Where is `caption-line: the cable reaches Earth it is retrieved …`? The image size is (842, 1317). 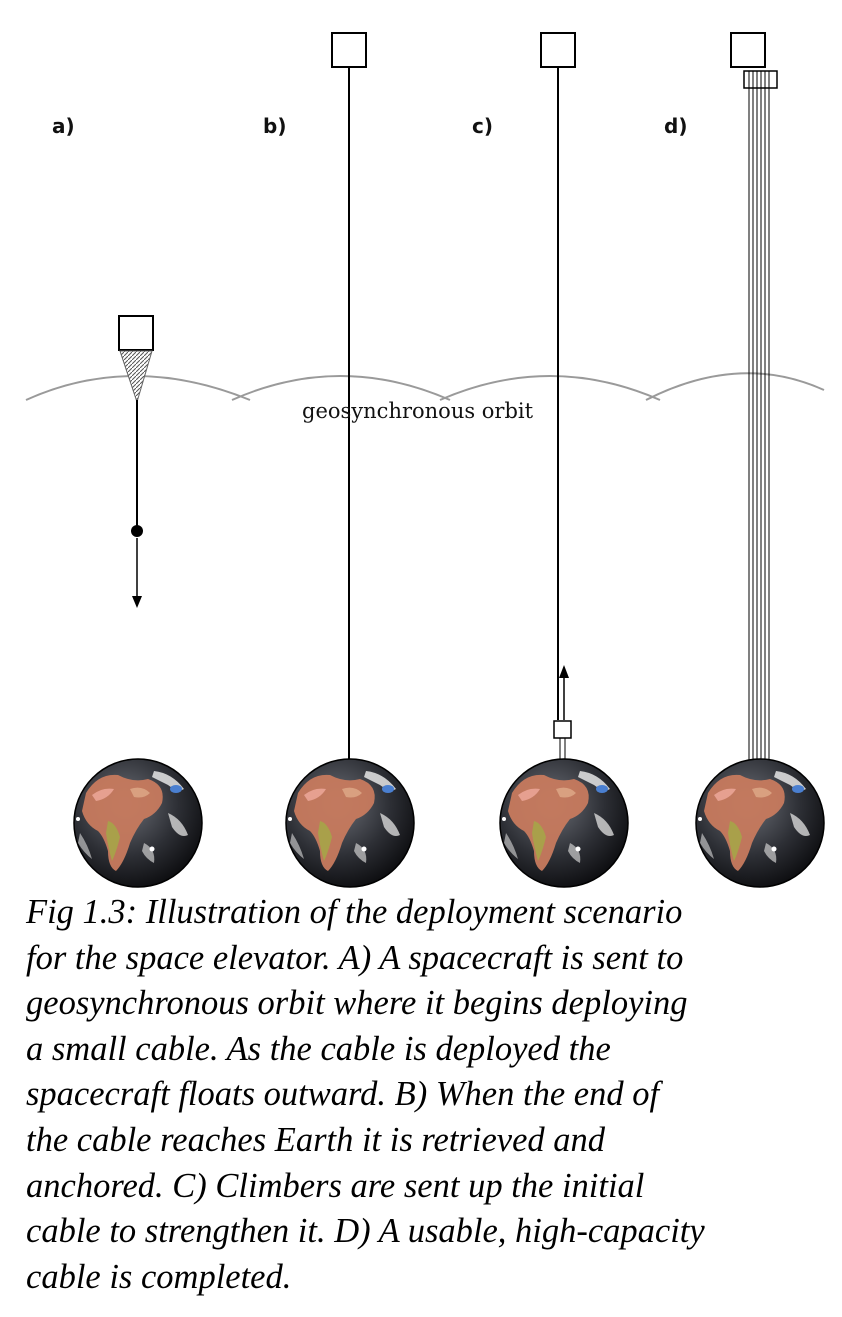
caption-line: the cable reaches Earth it is retrieved … is located at coordinates (316, 1139).